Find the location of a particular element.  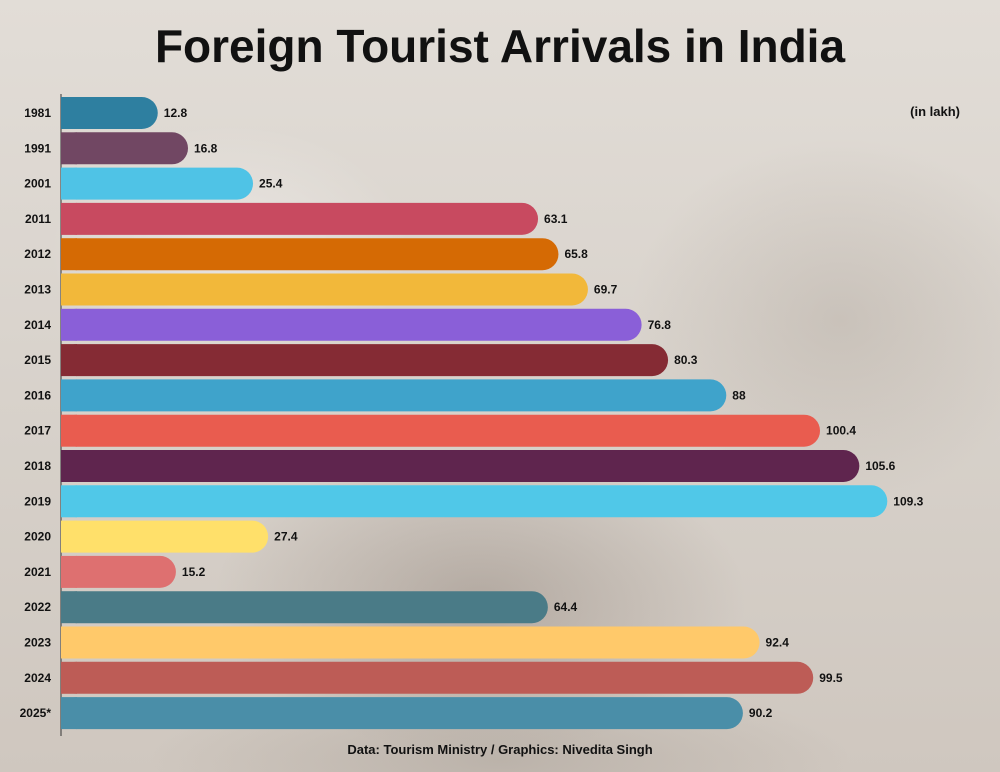

bar-base-2011 is located at coordinates (69, 218).